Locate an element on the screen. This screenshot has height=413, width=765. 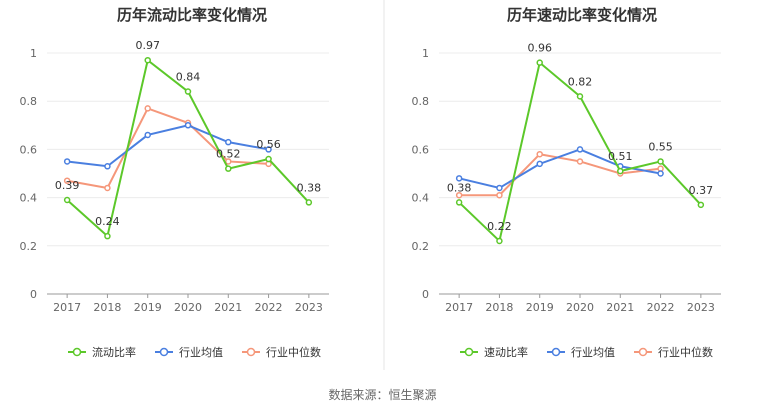
legend-label: 流动比率 is located at coordinates (114, 352).